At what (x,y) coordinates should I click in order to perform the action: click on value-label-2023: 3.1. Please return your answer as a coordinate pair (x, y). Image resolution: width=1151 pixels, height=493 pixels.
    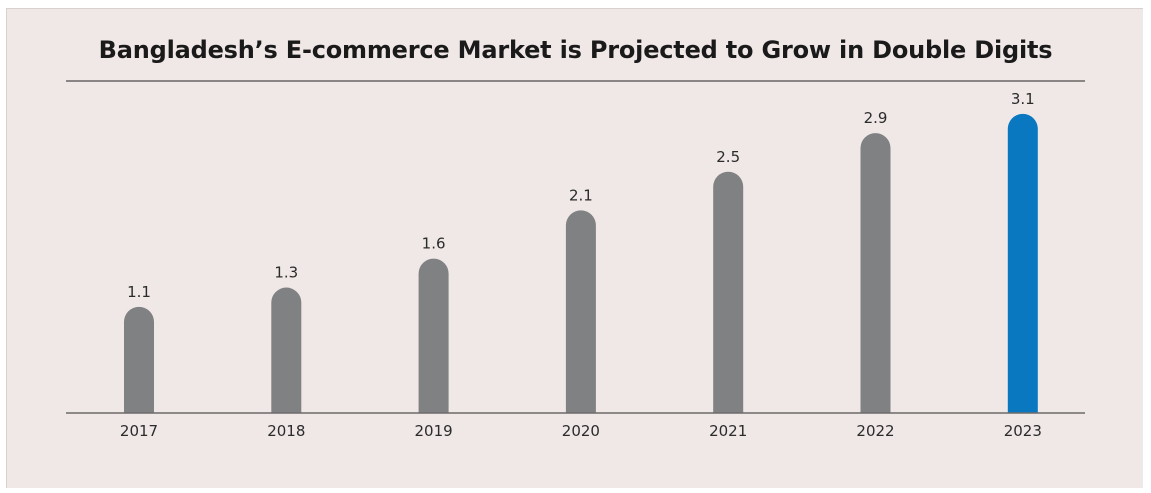
    Looking at the image, I should click on (1023, 99).